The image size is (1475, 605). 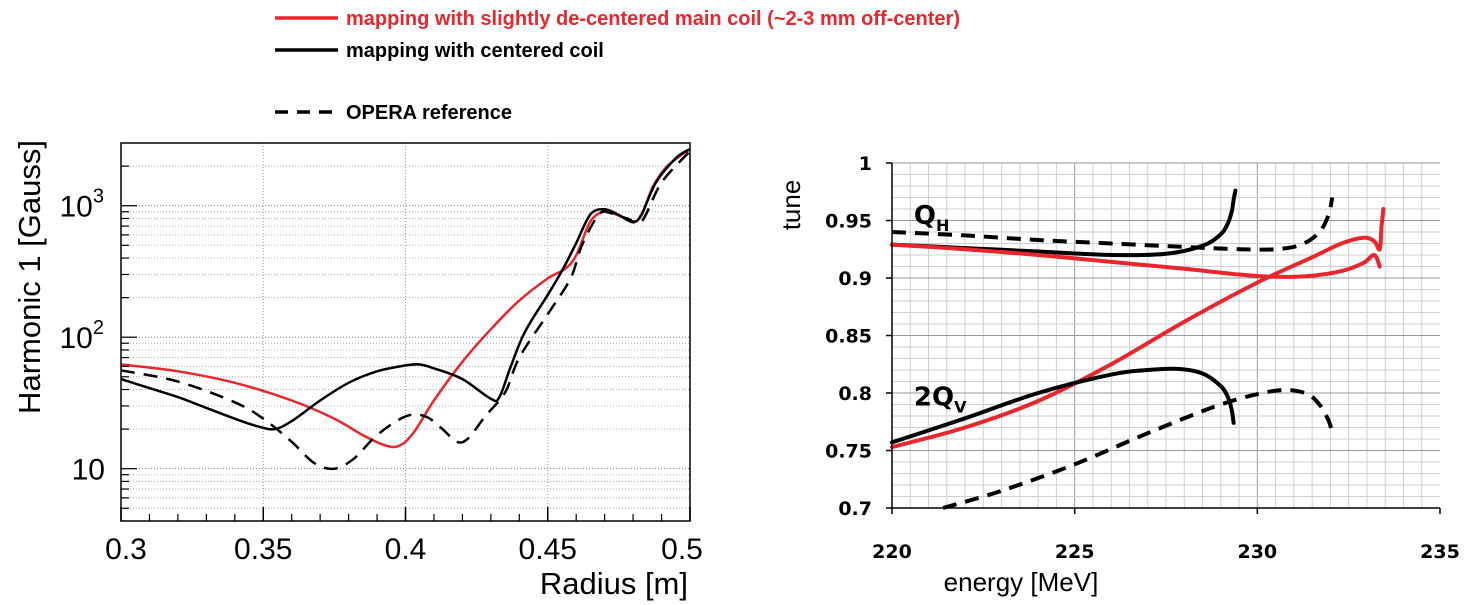 I want to click on tune-annotation: QH, so click(x=932, y=218).